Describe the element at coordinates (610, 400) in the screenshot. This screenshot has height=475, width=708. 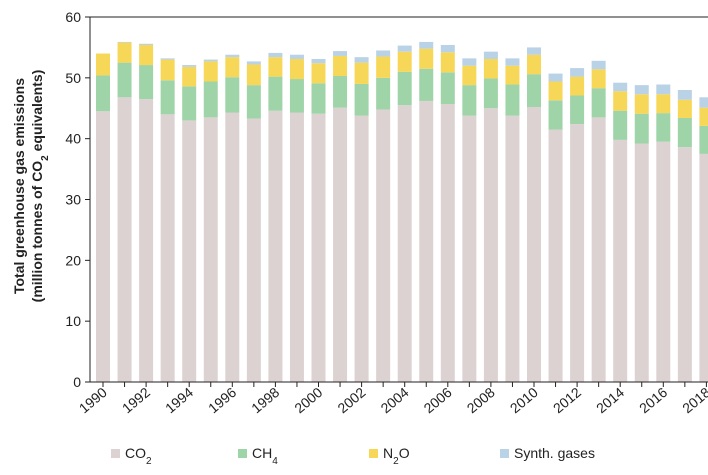
I see `x-tick-label-2014: 2014` at that location.